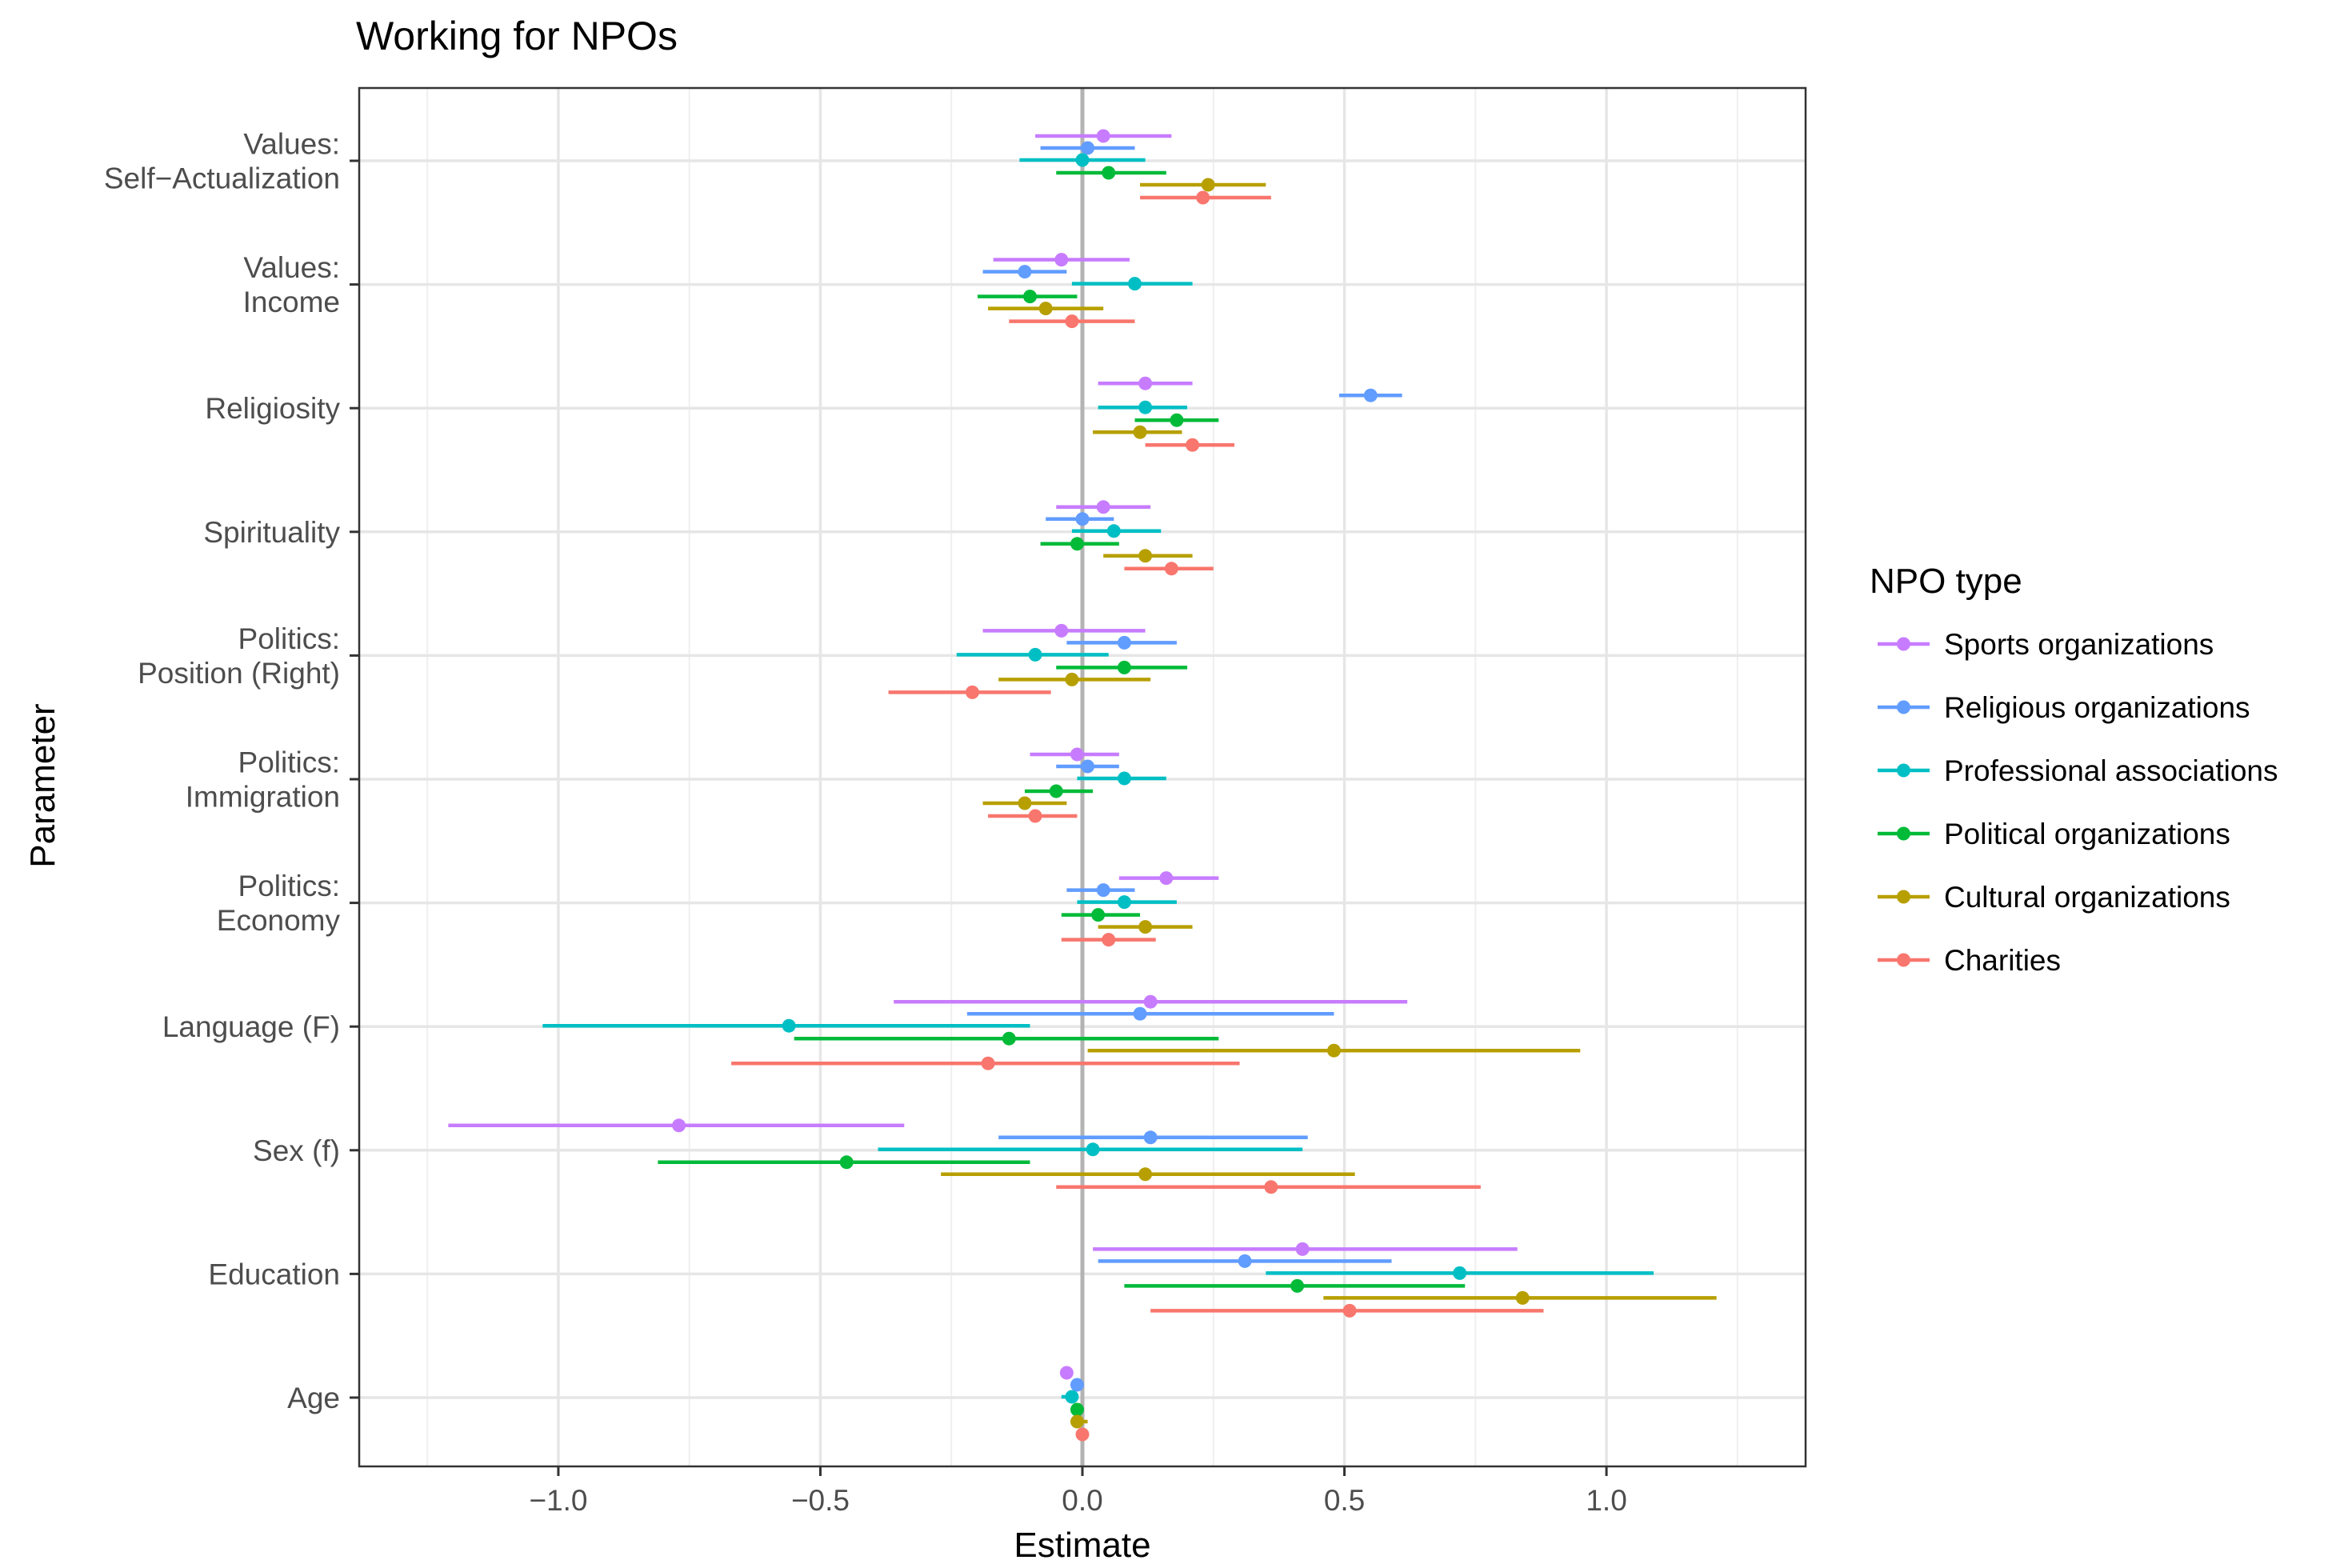 The height and width of the screenshot is (1568, 2328). What do you see at coordinates (291, 267) in the screenshot?
I see `y-tick-label: Values:` at bounding box center [291, 267].